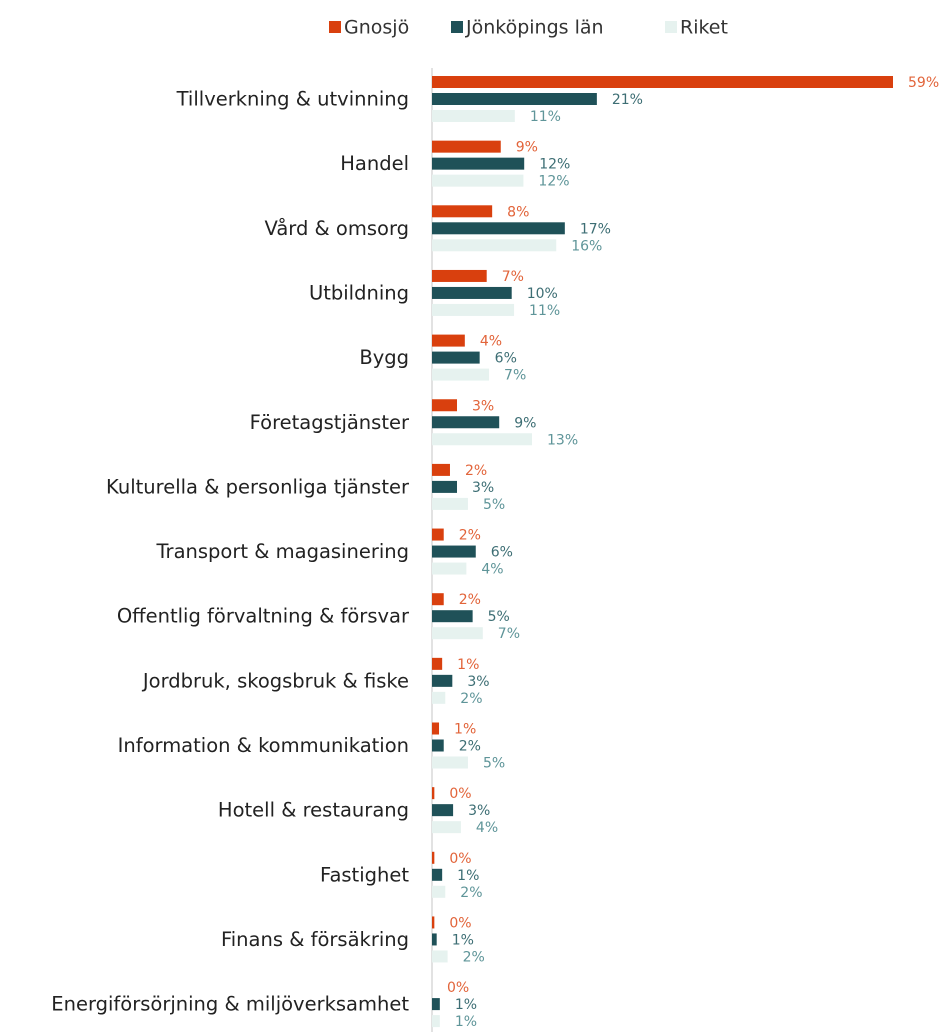 This screenshot has width=945, height=1032. Describe the element at coordinates (330, 422) in the screenshot. I see `category-label: Företagstjänster` at that location.